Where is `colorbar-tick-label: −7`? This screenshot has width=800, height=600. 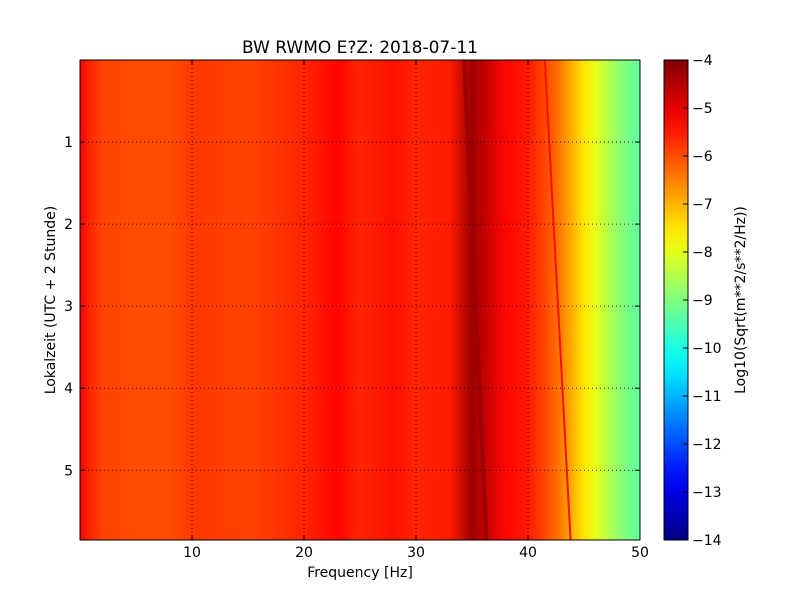 colorbar-tick-label: −7 is located at coordinates (702, 205).